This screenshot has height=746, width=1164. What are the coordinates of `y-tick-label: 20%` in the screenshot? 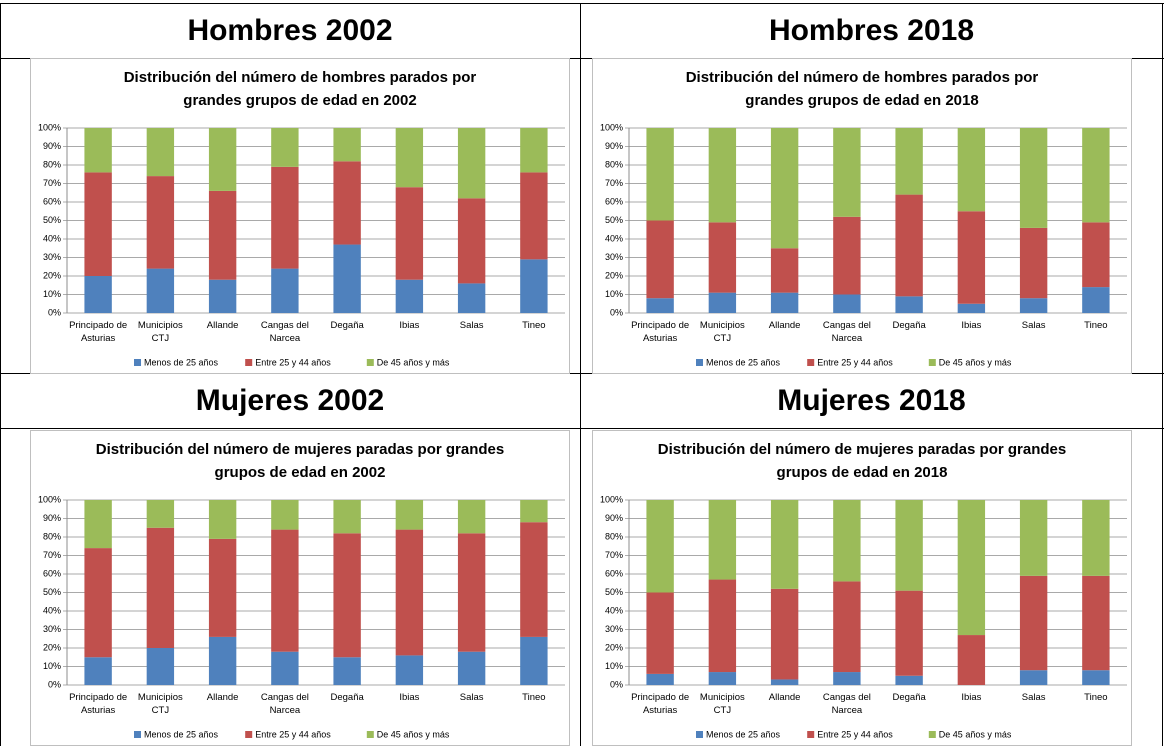 It's located at (614, 275).